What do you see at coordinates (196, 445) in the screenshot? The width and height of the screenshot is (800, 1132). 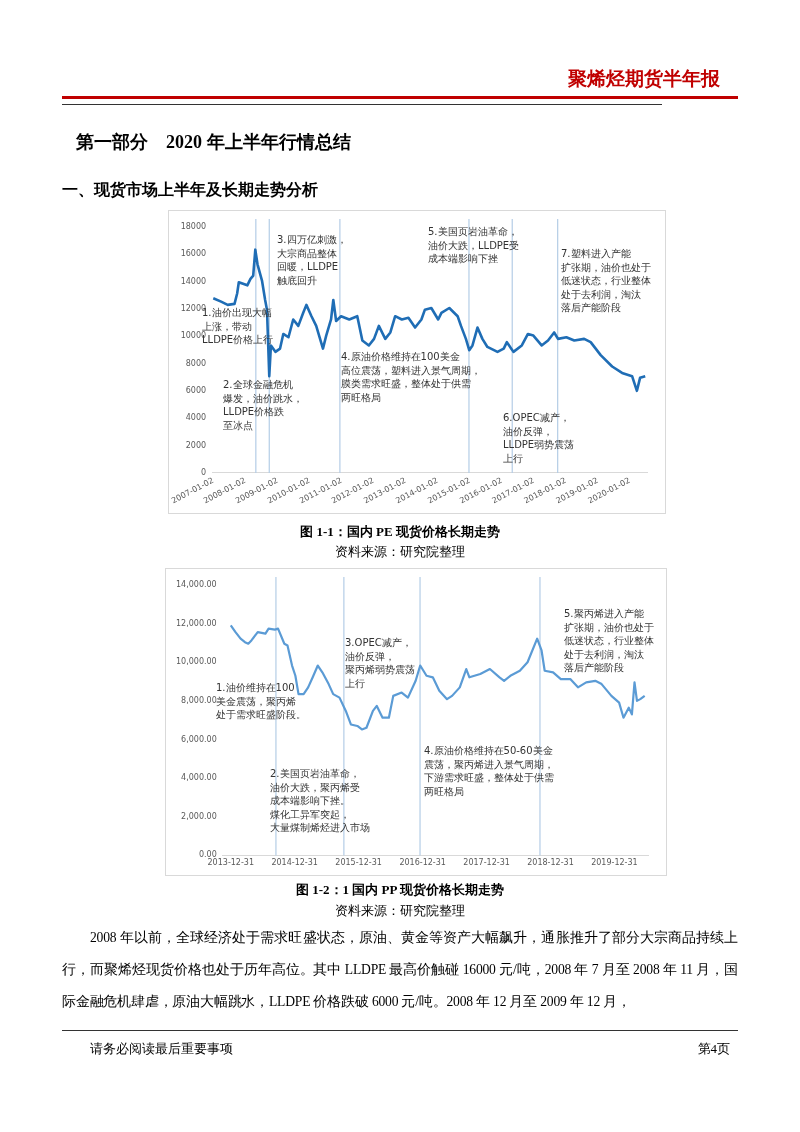 I see `y-tick-label: 2000` at bounding box center [196, 445].